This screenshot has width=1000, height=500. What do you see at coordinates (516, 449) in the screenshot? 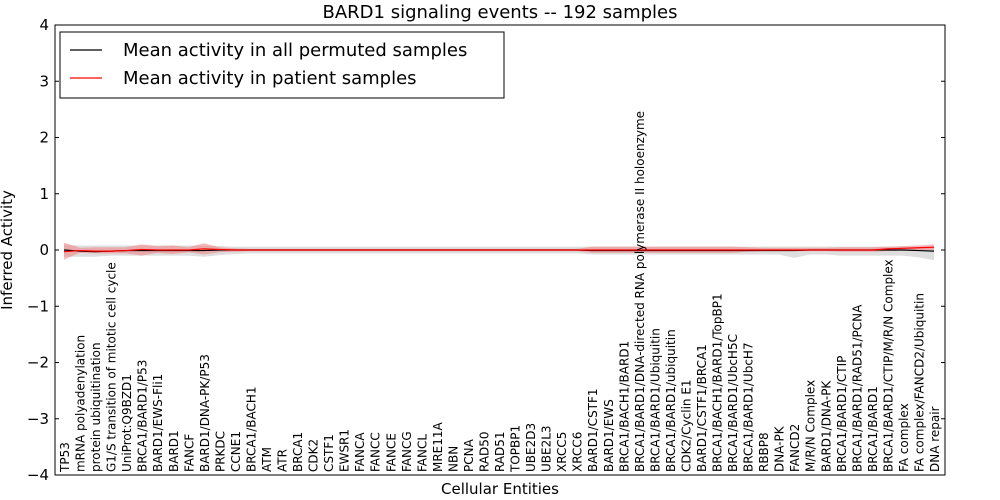
I see `x-tick-label: TOPBP1` at bounding box center [516, 449].